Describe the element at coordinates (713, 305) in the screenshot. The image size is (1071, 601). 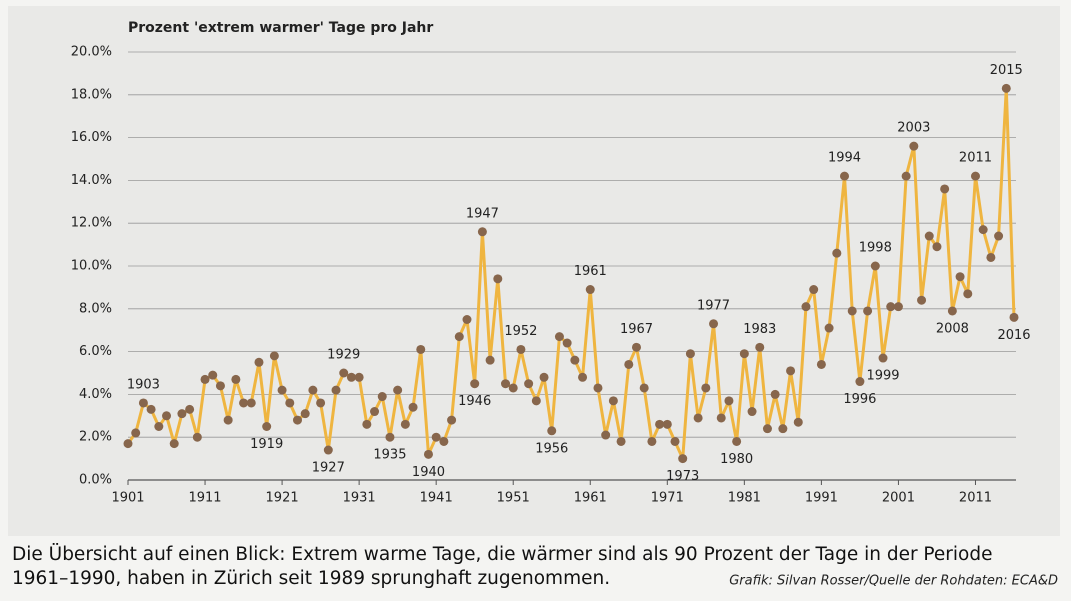
I see `point-annotation: 1977` at that location.